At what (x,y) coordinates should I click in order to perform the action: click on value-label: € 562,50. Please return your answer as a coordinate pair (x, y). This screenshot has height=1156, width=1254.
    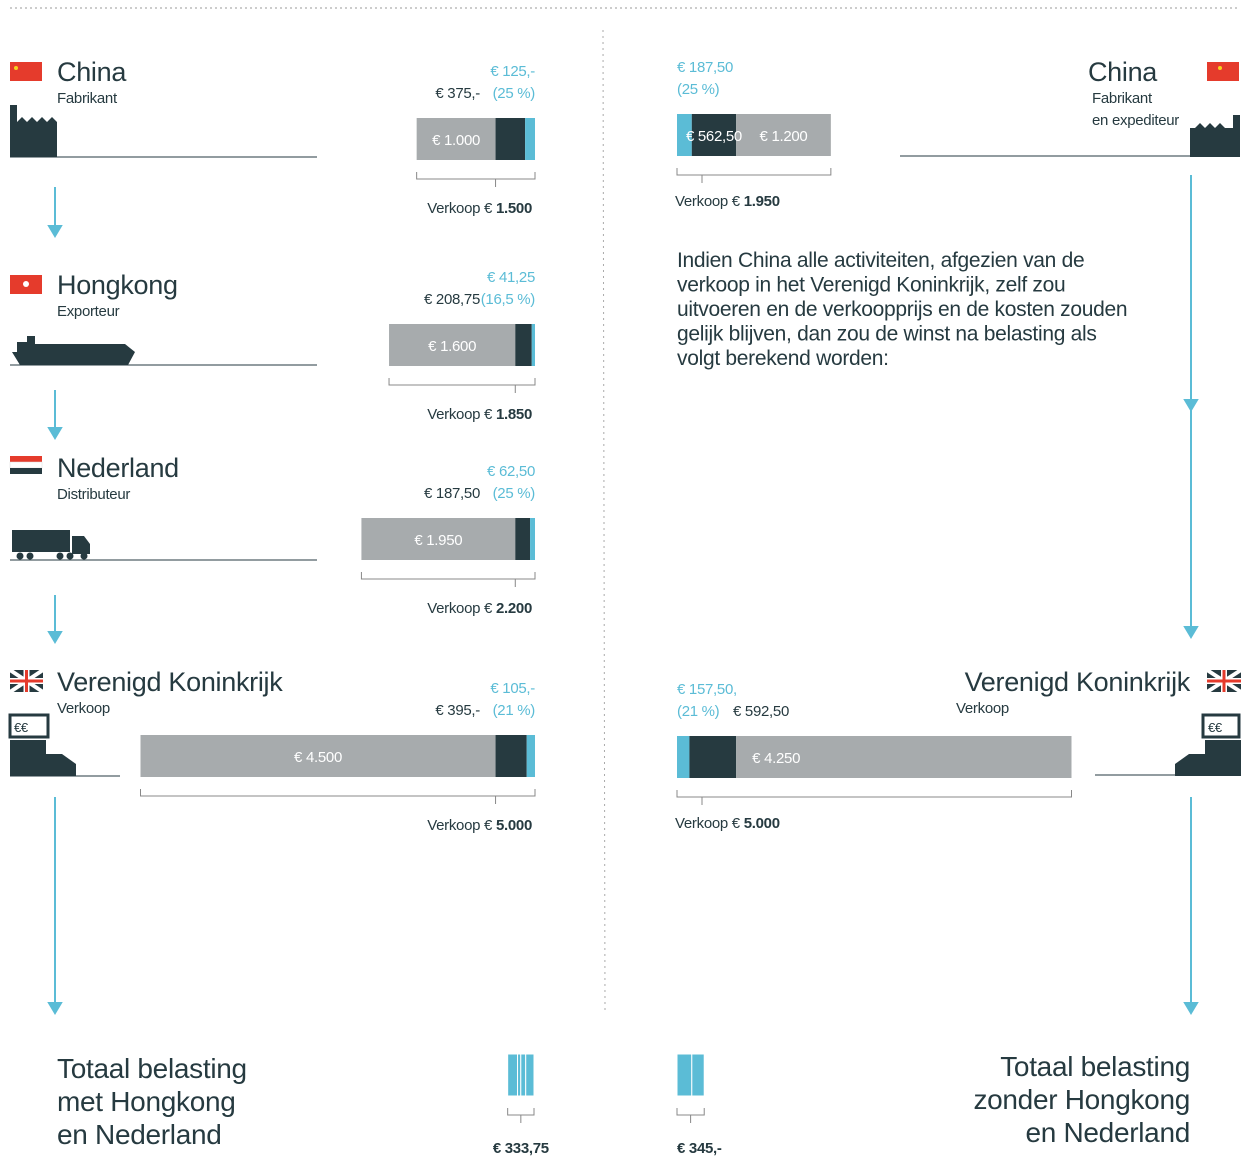
    Looking at the image, I should click on (714, 136).